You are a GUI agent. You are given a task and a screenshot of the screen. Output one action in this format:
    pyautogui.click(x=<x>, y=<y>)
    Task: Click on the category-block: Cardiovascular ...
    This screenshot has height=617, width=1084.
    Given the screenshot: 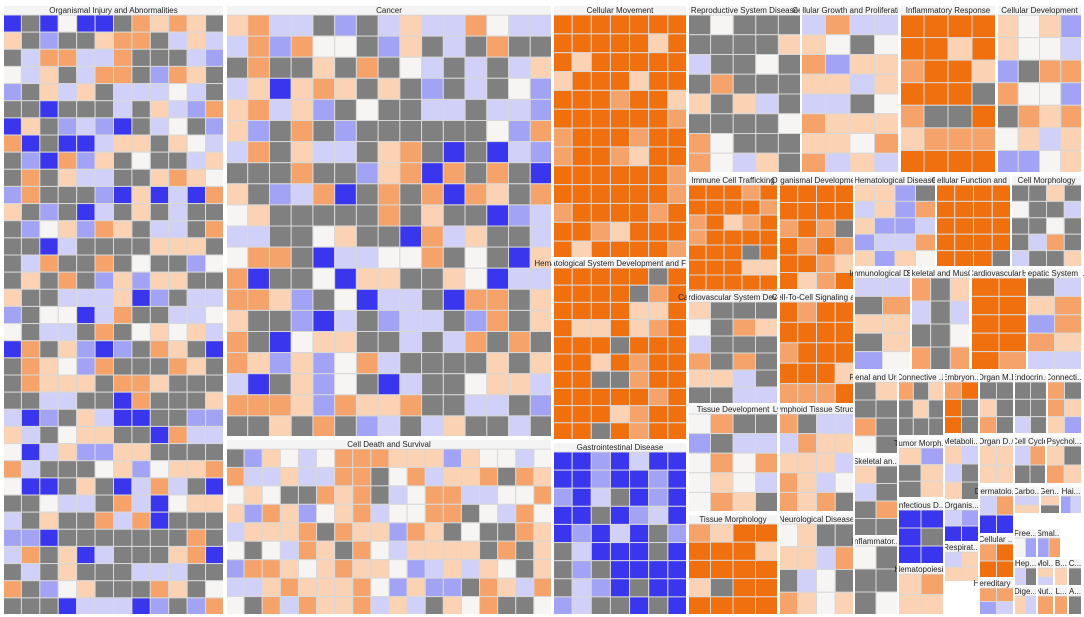 What is the action you would take?
    pyautogui.click(x=999, y=319)
    